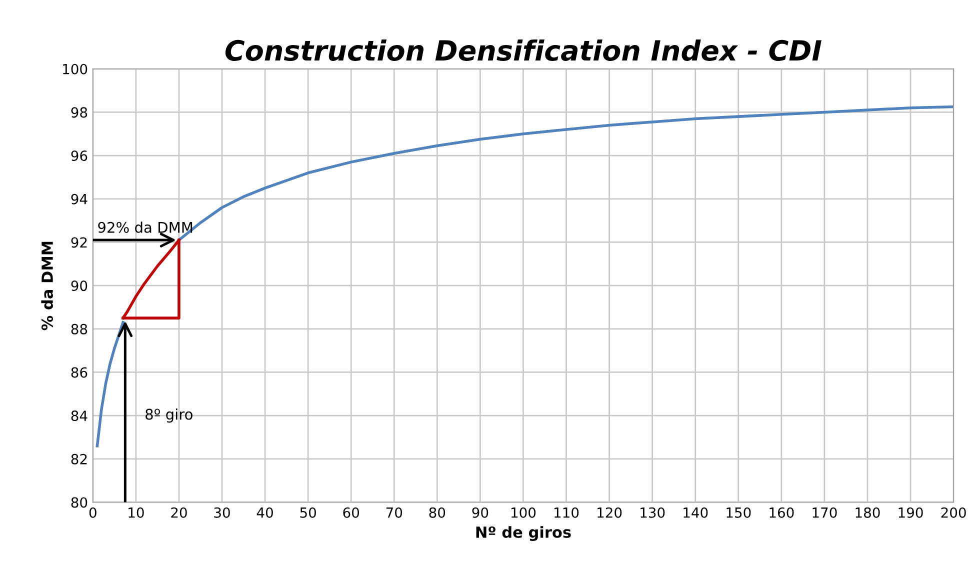  Describe the element at coordinates (696, 512) in the screenshot. I see `x-tick-label: 140` at that location.